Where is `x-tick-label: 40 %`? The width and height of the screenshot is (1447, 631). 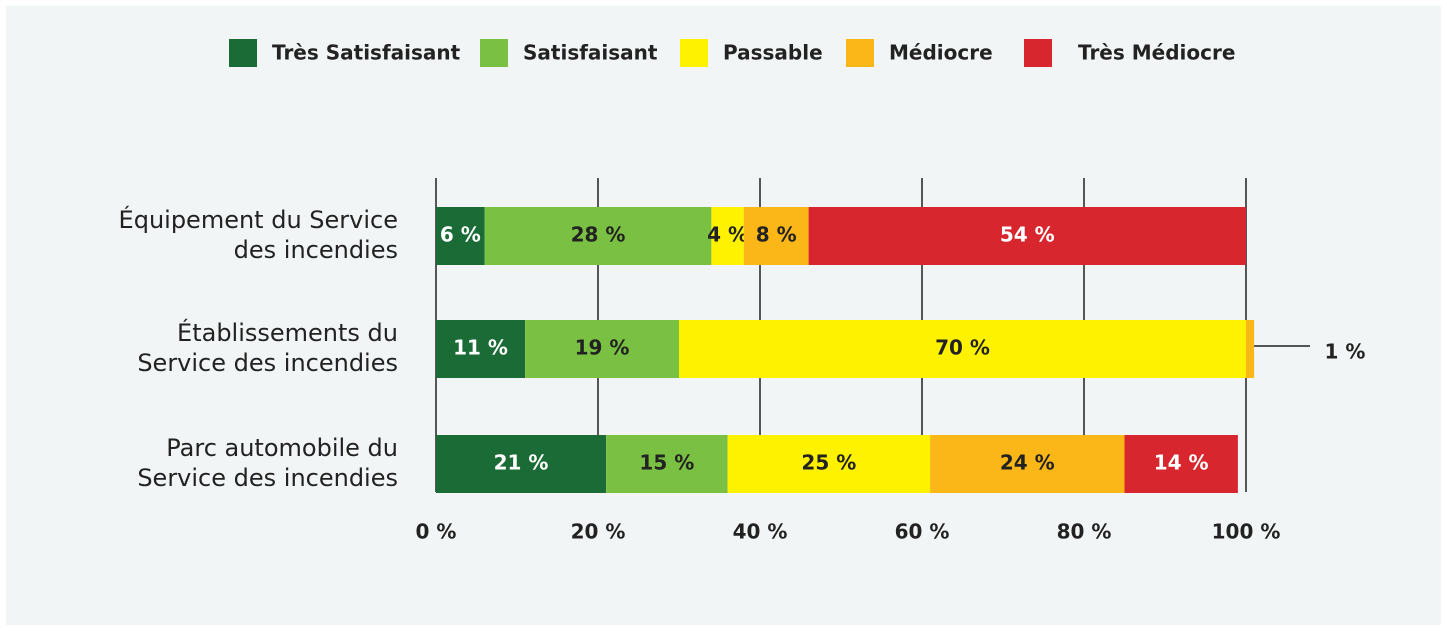 x-tick-label: 40 % is located at coordinates (760, 532).